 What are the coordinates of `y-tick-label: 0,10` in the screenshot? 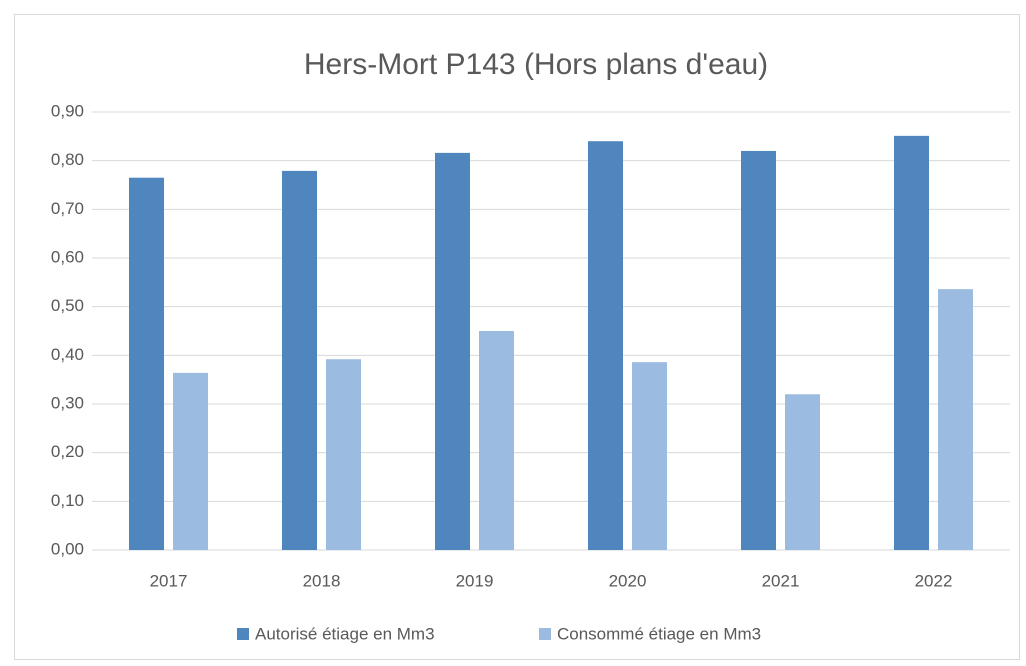 It's located at (67, 500).